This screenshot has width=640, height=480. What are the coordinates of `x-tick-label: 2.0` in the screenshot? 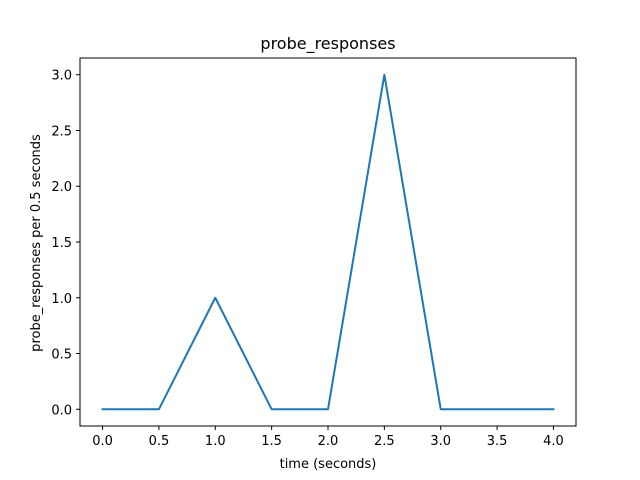 It's located at (328, 441).